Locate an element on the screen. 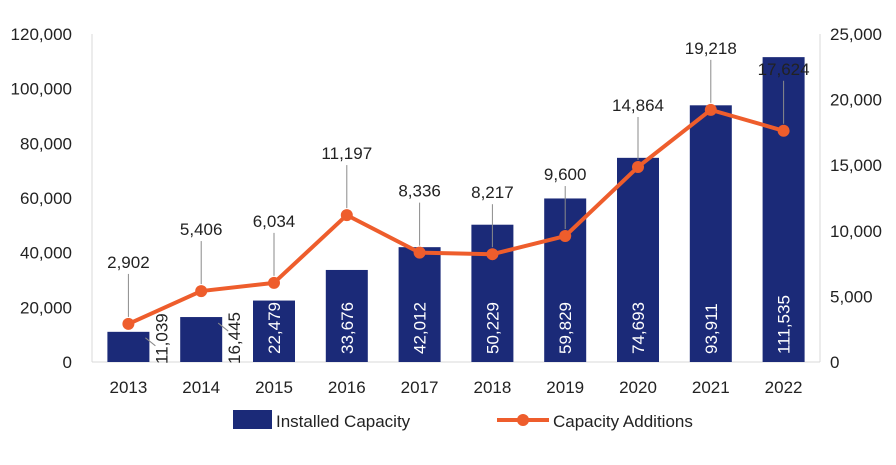  x-axis-tick-label: 2017 is located at coordinates (420, 387).